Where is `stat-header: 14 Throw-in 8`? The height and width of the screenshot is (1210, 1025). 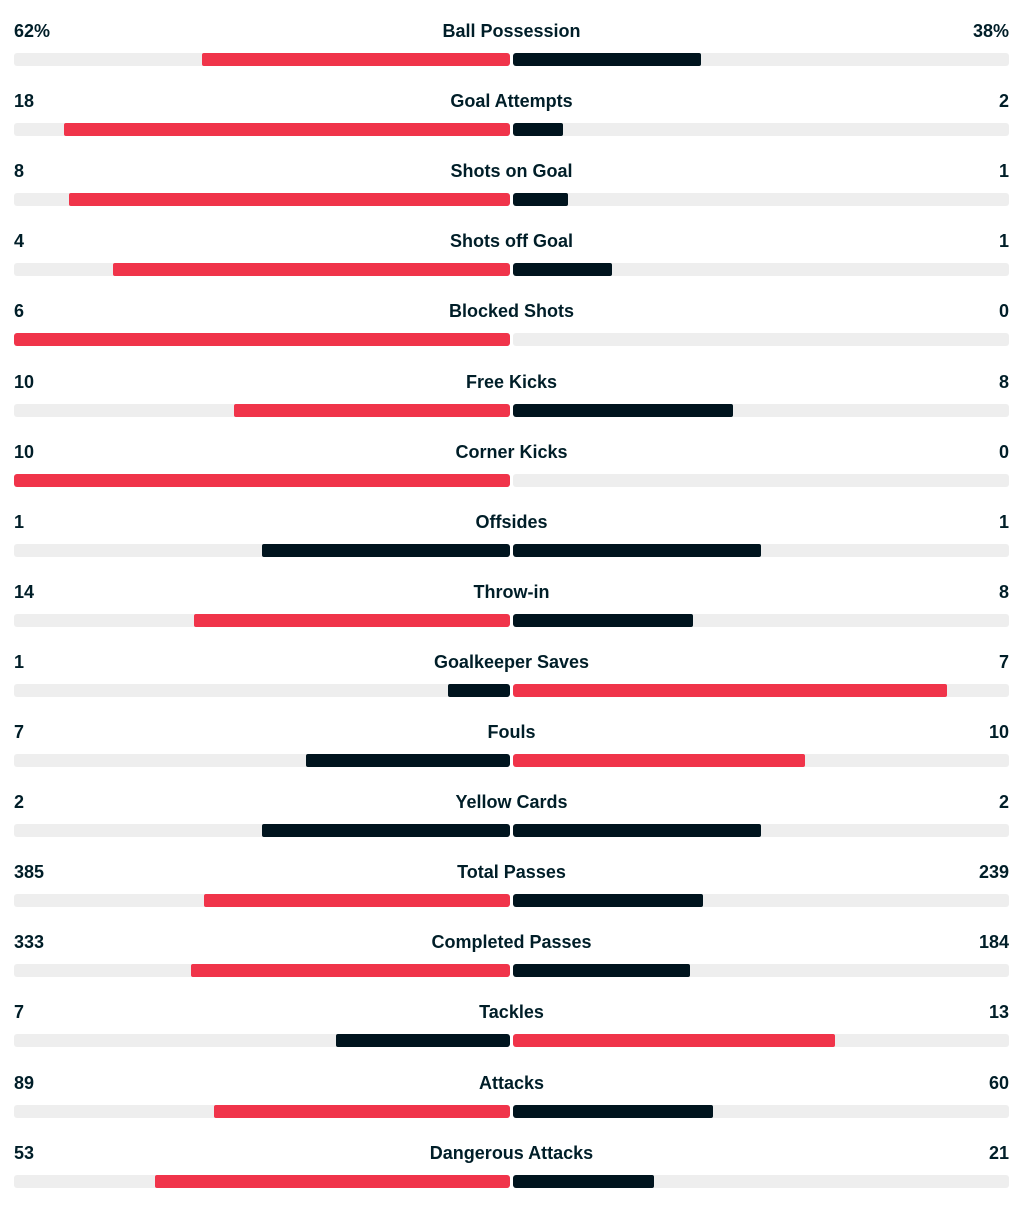
stat-header: 14 Throw-in 8 is located at coordinates (511, 592).